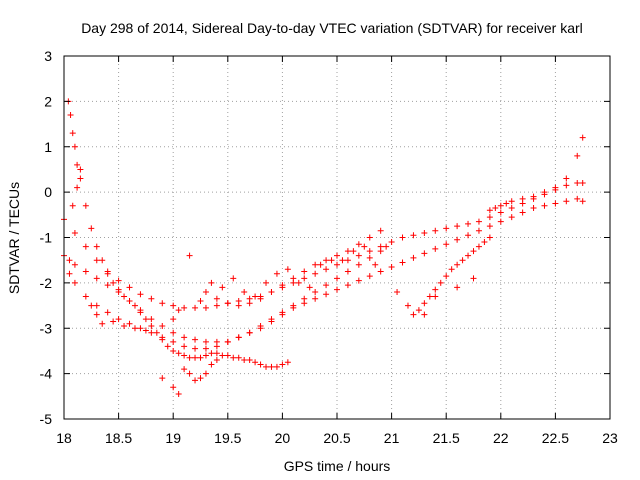  What do you see at coordinates (48, 56) in the screenshot?
I see `y-tick-label: 3` at bounding box center [48, 56].